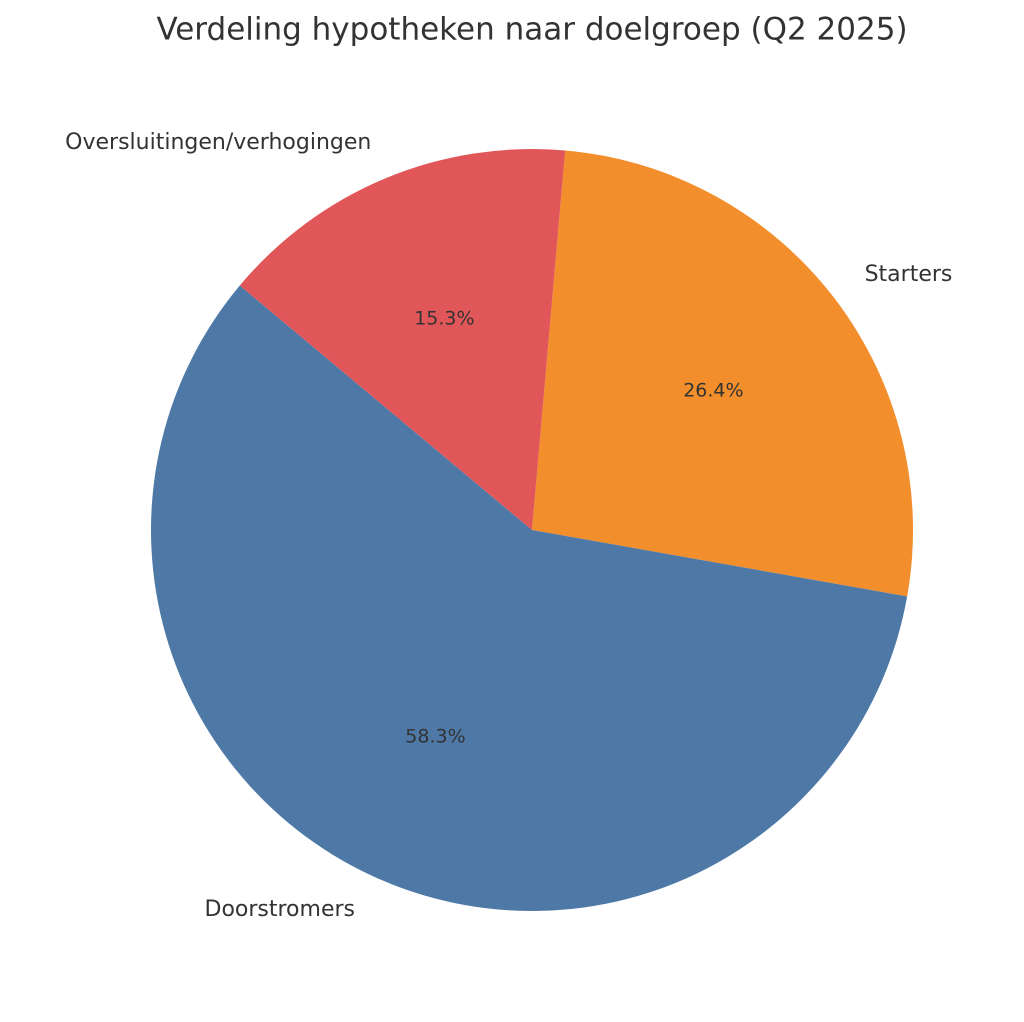 Image resolution: width=1024 pixels, height=1022 pixels. Describe the element at coordinates (909, 274) in the screenshot. I see `slice-label: Starters` at that location.